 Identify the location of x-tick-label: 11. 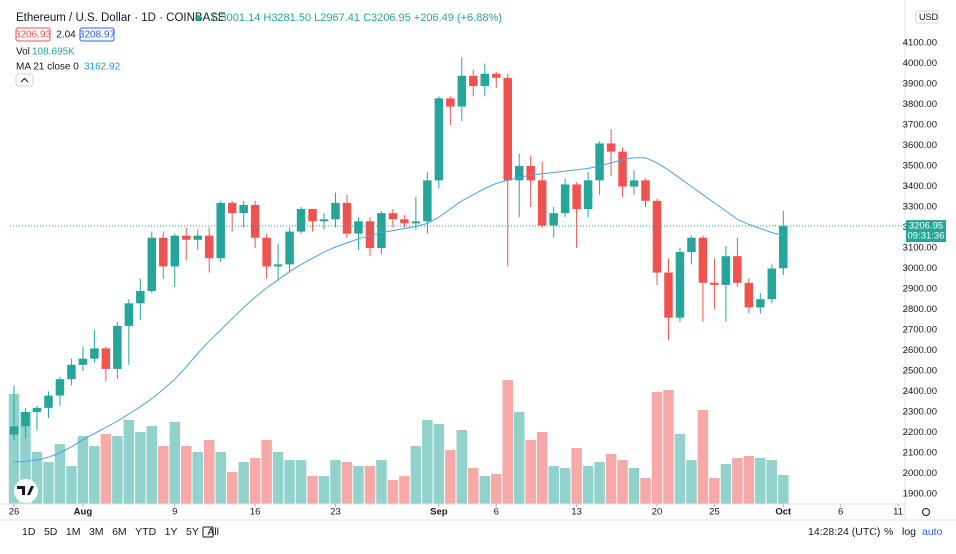
(898, 512).